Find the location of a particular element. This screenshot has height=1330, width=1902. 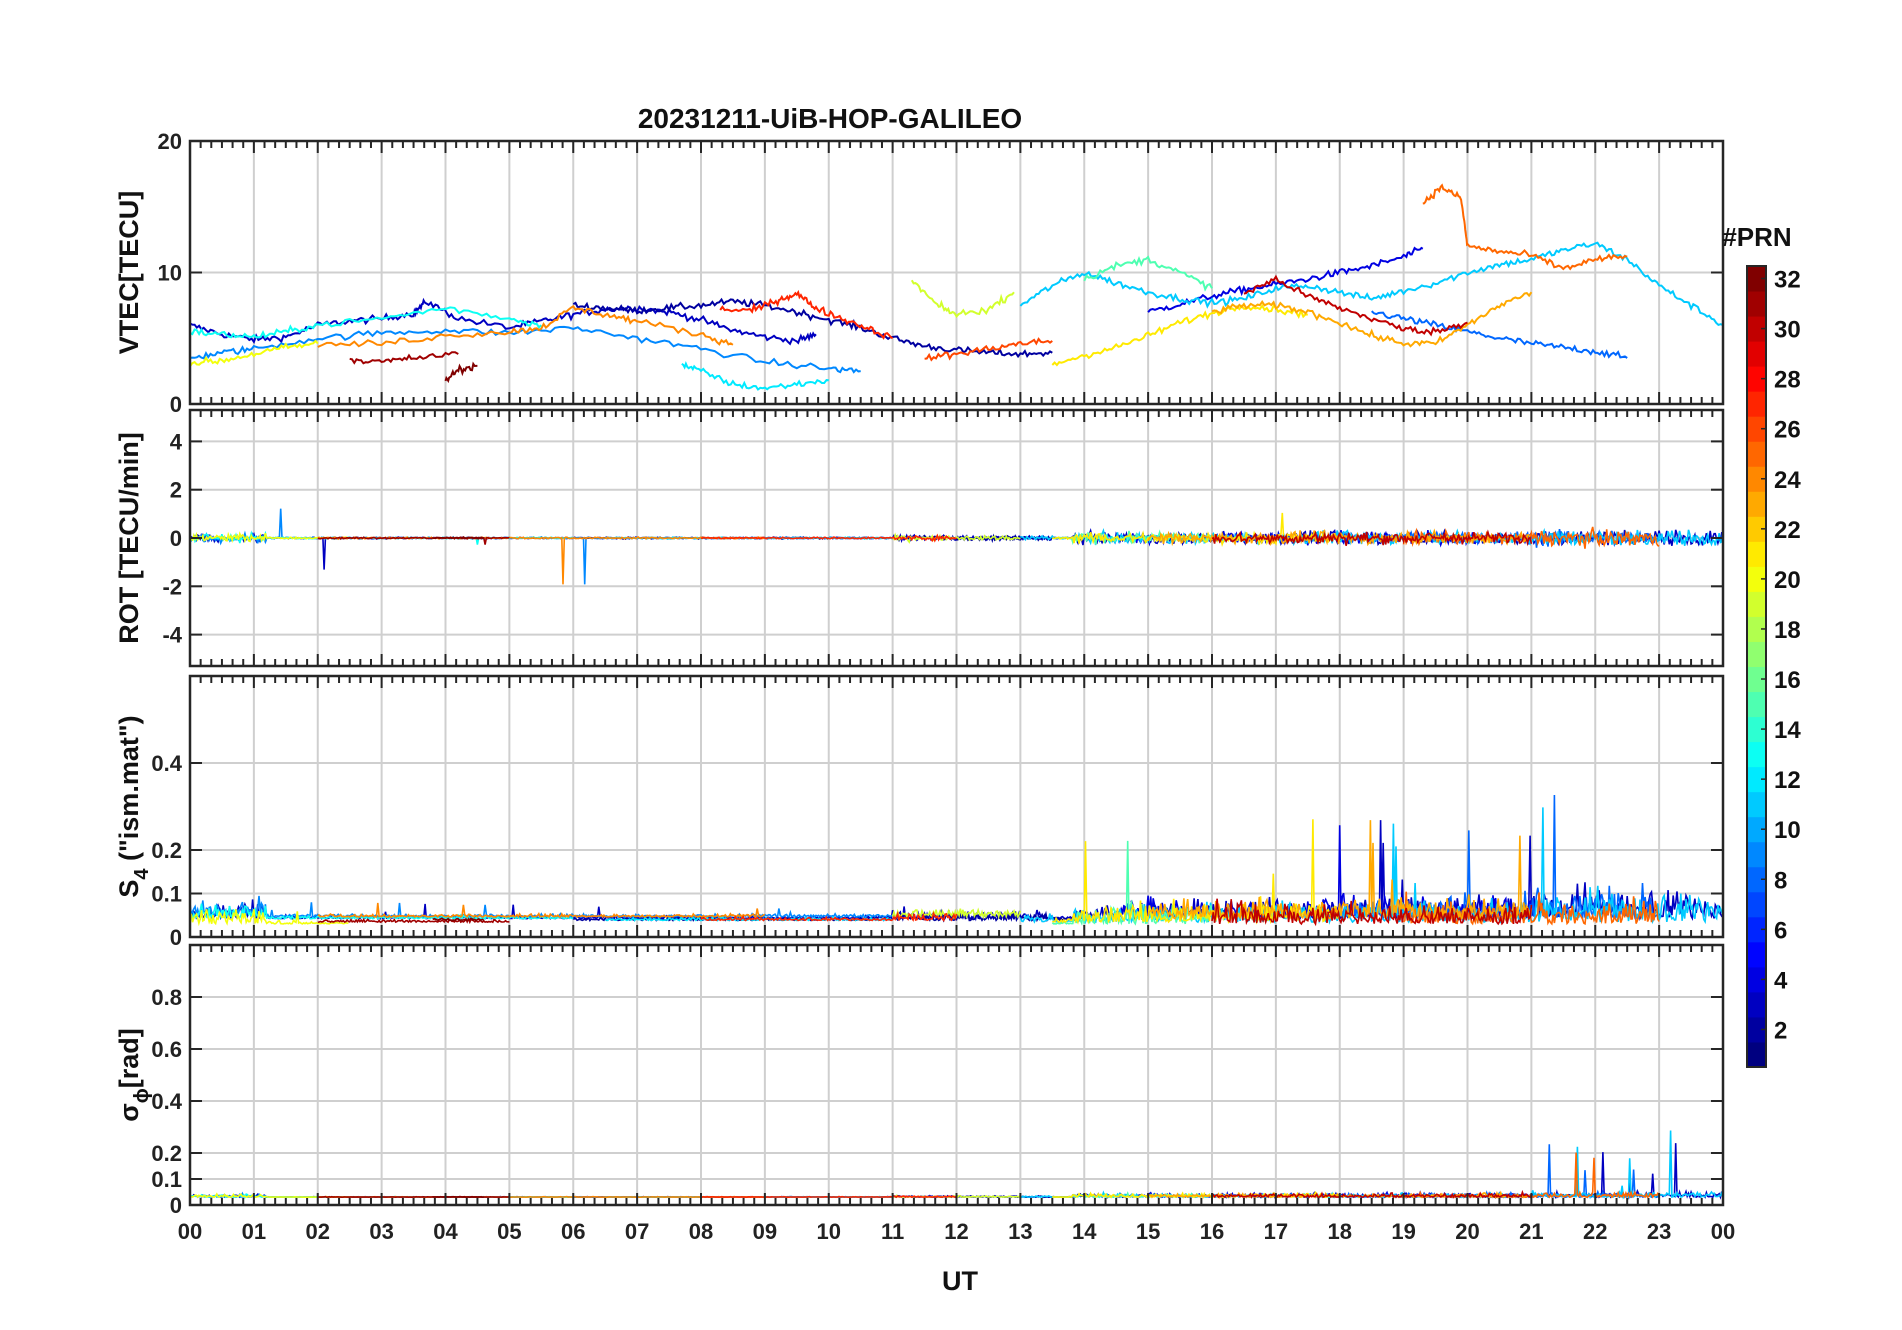

colorbar-tick-label: 18 is located at coordinates (1787, 630).